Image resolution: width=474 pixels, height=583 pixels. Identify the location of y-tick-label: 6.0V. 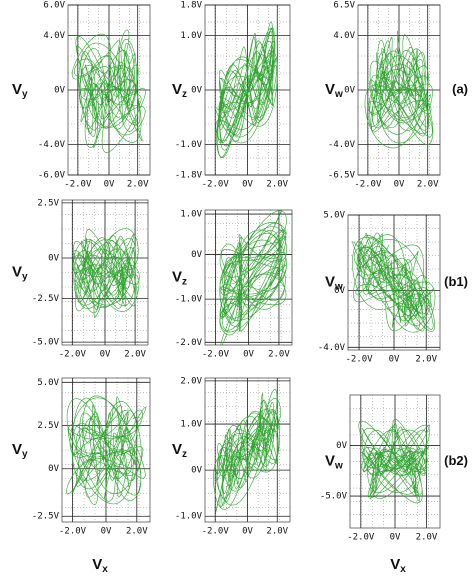
(54, 6).